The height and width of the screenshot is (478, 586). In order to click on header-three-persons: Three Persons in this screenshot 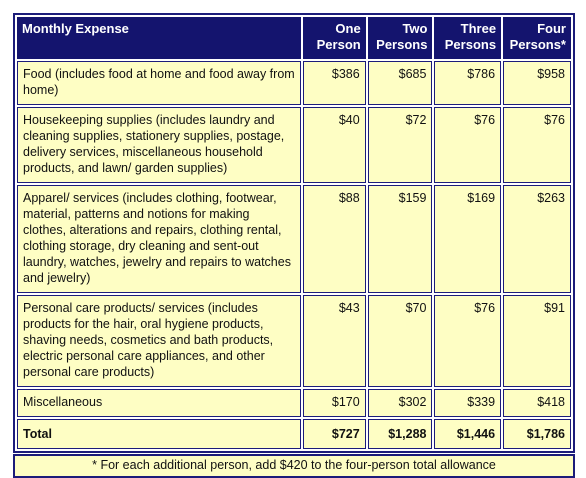, I will do `click(468, 38)`.